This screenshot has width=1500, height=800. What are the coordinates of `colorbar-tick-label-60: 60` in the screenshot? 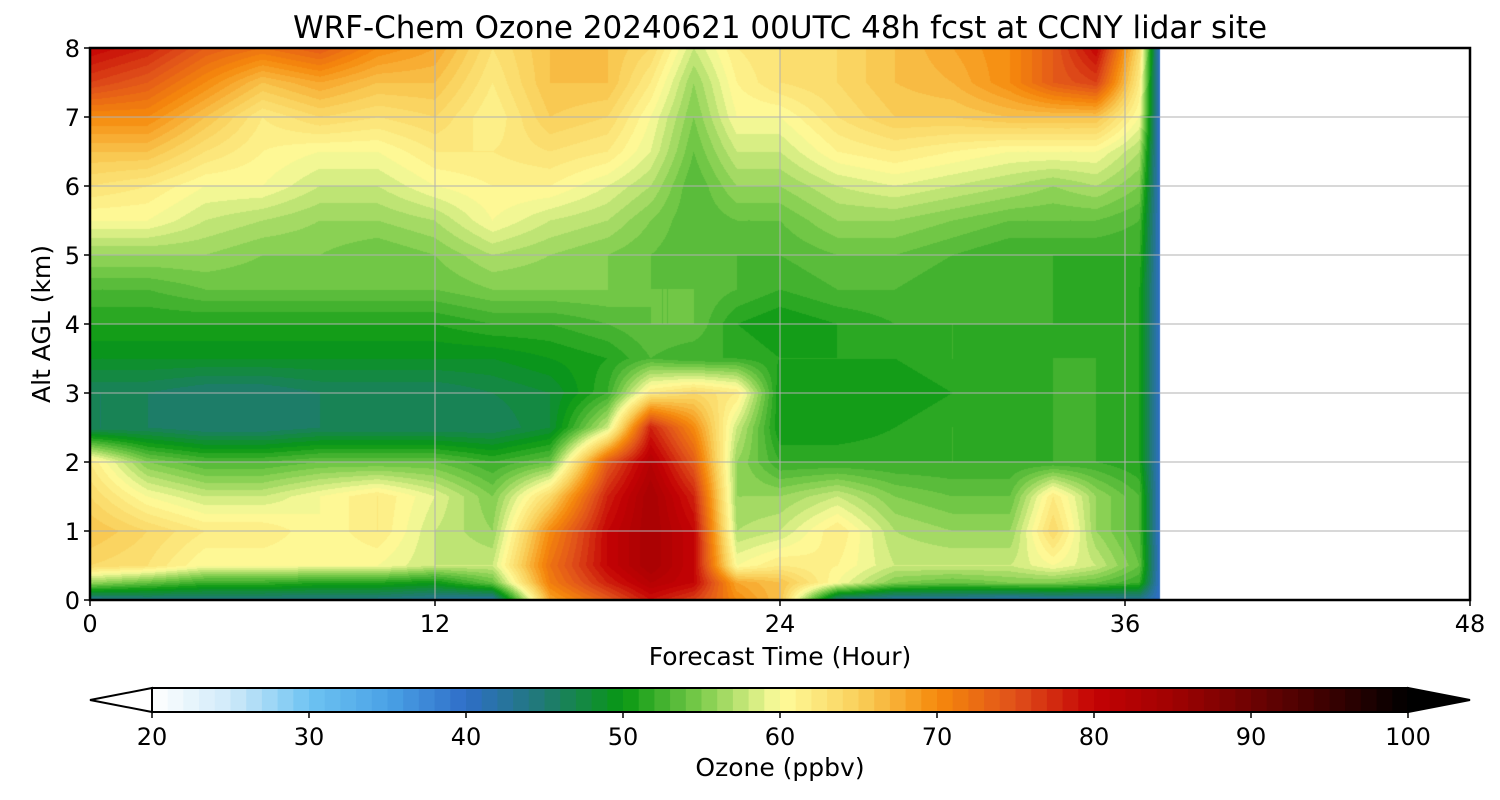 It's located at (780, 737).